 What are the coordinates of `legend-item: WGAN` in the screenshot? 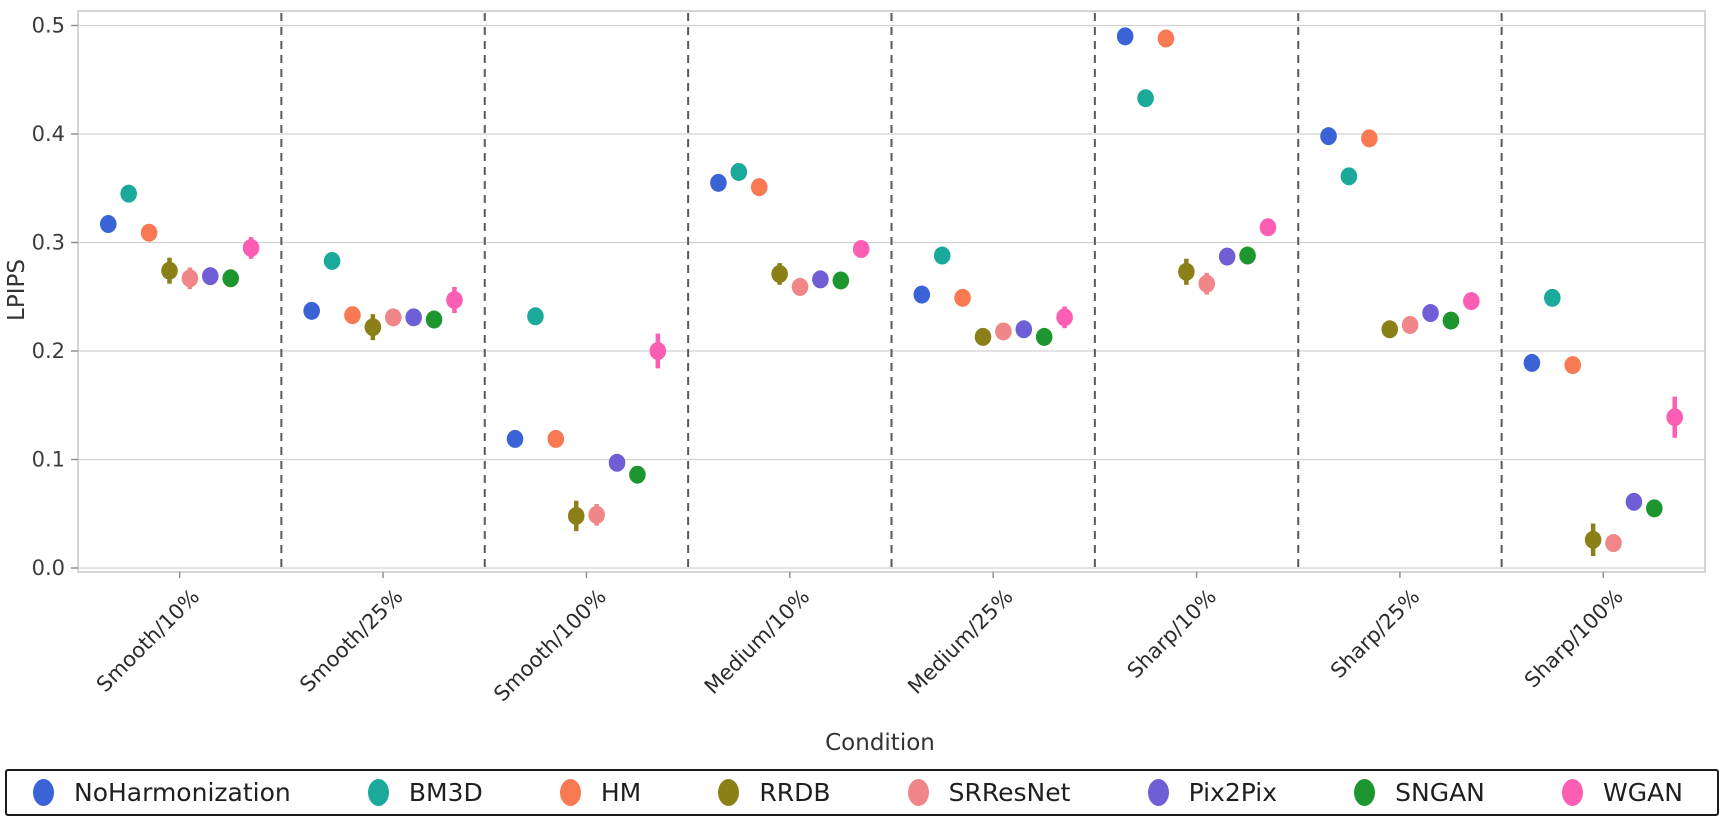 It's located at (1622, 792).